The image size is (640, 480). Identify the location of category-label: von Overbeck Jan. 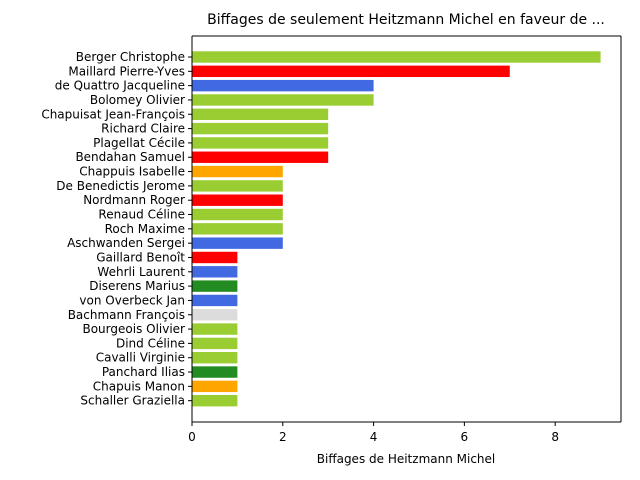
(132, 300).